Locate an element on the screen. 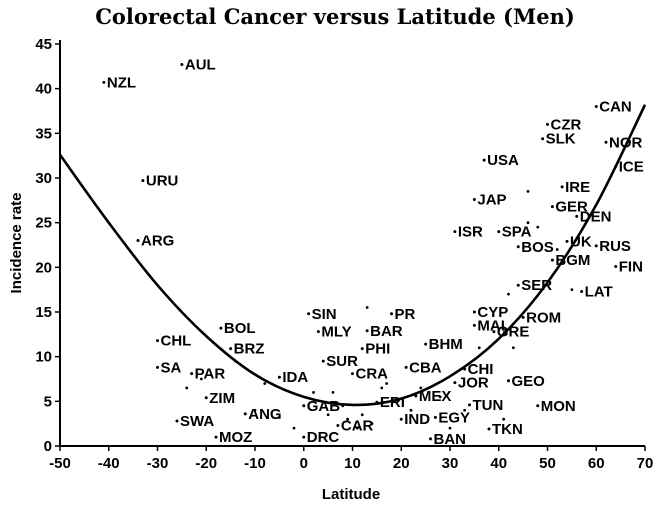 This screenshot has height=507, width=657. point-label-moz: MOZ is located at coordinates (235, 437).